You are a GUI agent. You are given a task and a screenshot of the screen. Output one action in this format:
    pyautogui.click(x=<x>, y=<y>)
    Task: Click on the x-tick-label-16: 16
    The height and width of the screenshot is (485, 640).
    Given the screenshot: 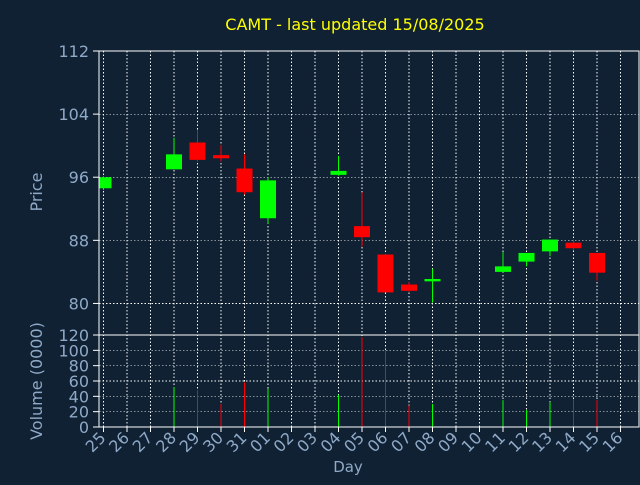 What is the action you would take?
    pyautogui.click(x=613, y=442)
    